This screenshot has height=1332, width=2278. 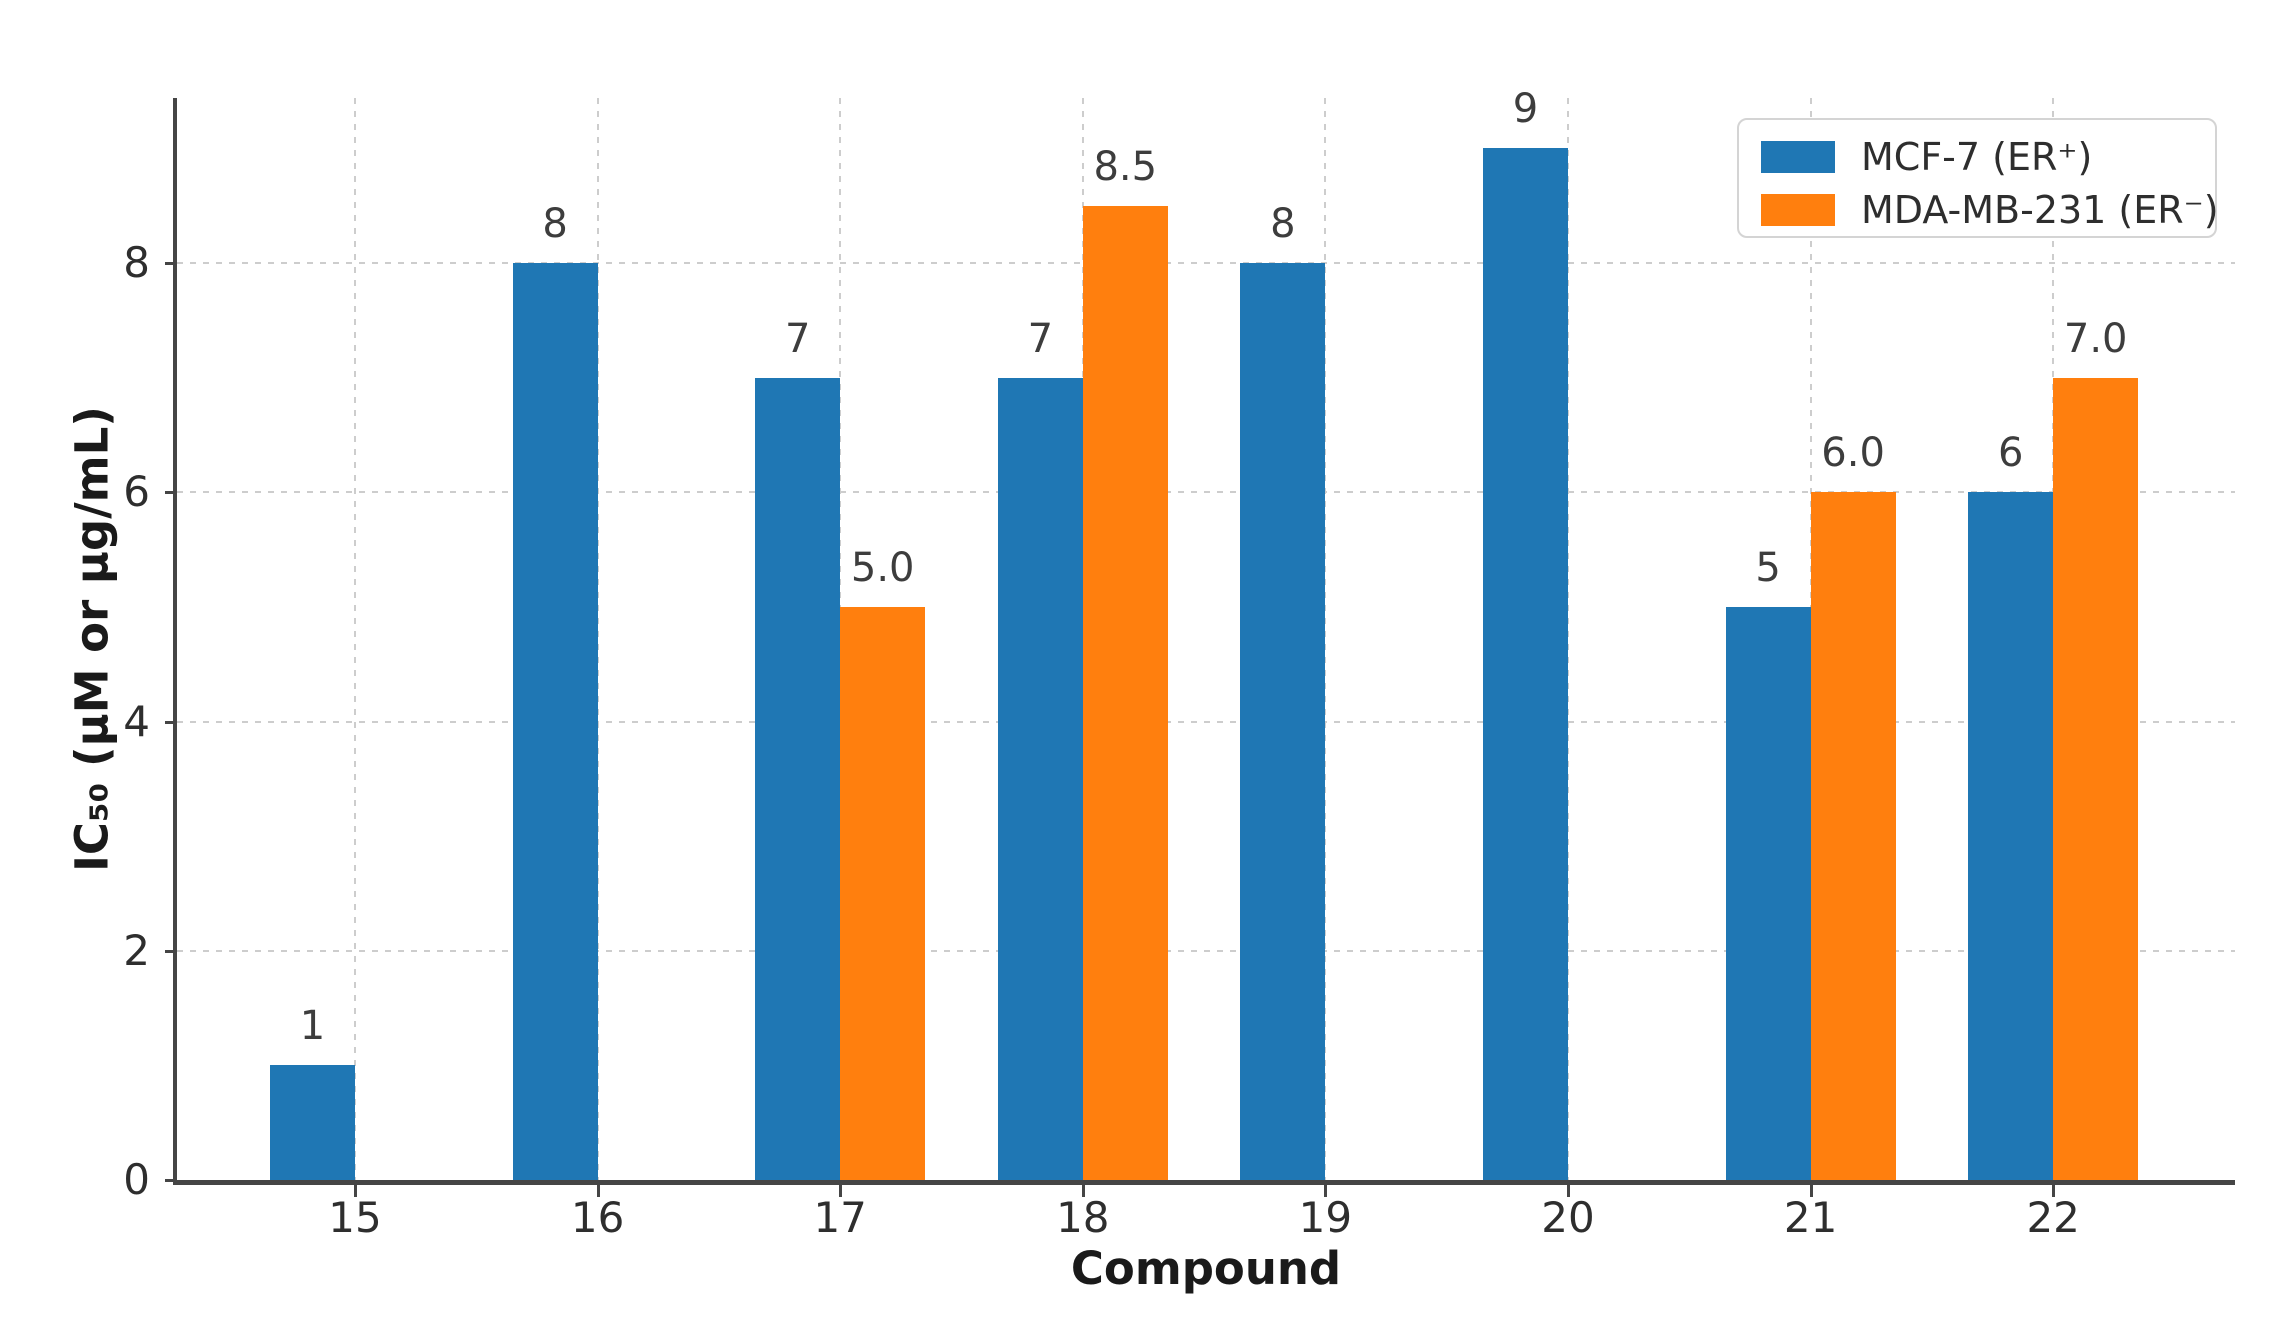 What do you see at coordinates (1568, 1217) in the screenshot?
I see `x-tick-label: 20` at bounding box center [1568, 1217].